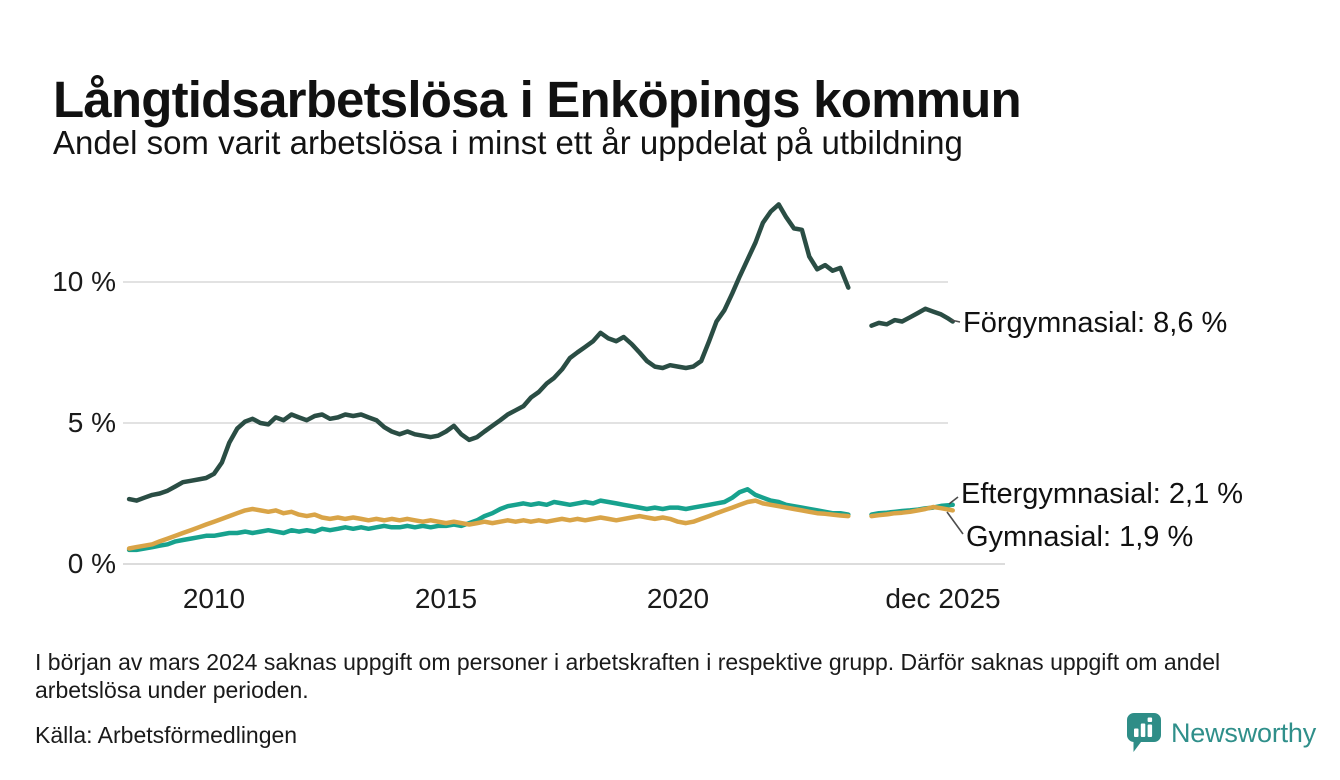 The height and width of the screenshot is (780, 1340). Describe the element at coordinates (166, 735) in the screenshot. I see `source-label: Källa: Arbetsförmedlingen` at that location.